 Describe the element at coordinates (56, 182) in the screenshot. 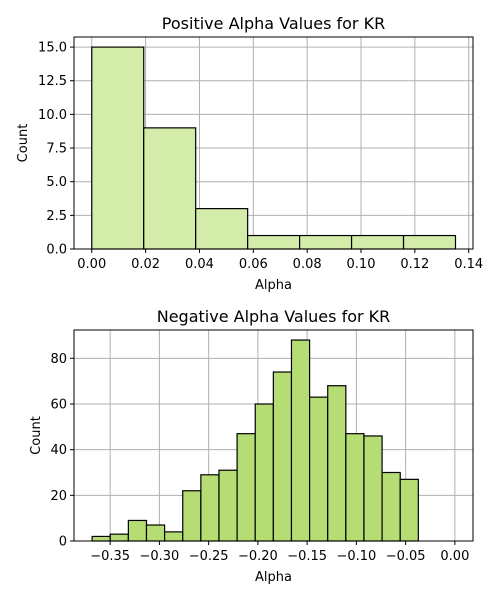

I see `y-tick-label: 5.0` at that location.